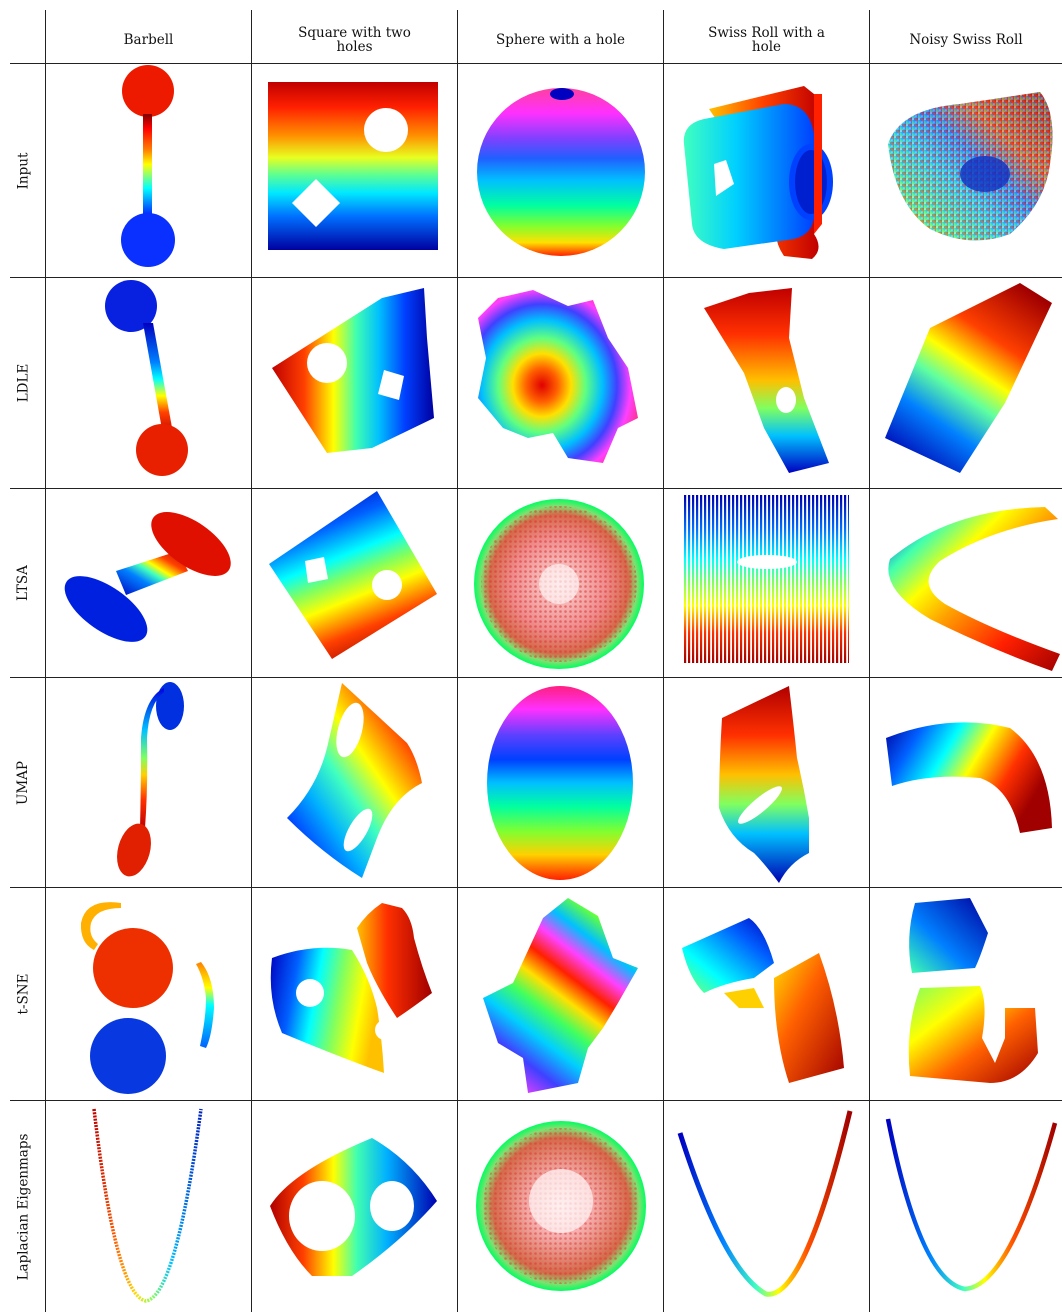 The height and width of the screenshot is (1312, 1062). Describe the element at coordinates (354, 170) in the screenshot. I see `plot-input-square` at that location.